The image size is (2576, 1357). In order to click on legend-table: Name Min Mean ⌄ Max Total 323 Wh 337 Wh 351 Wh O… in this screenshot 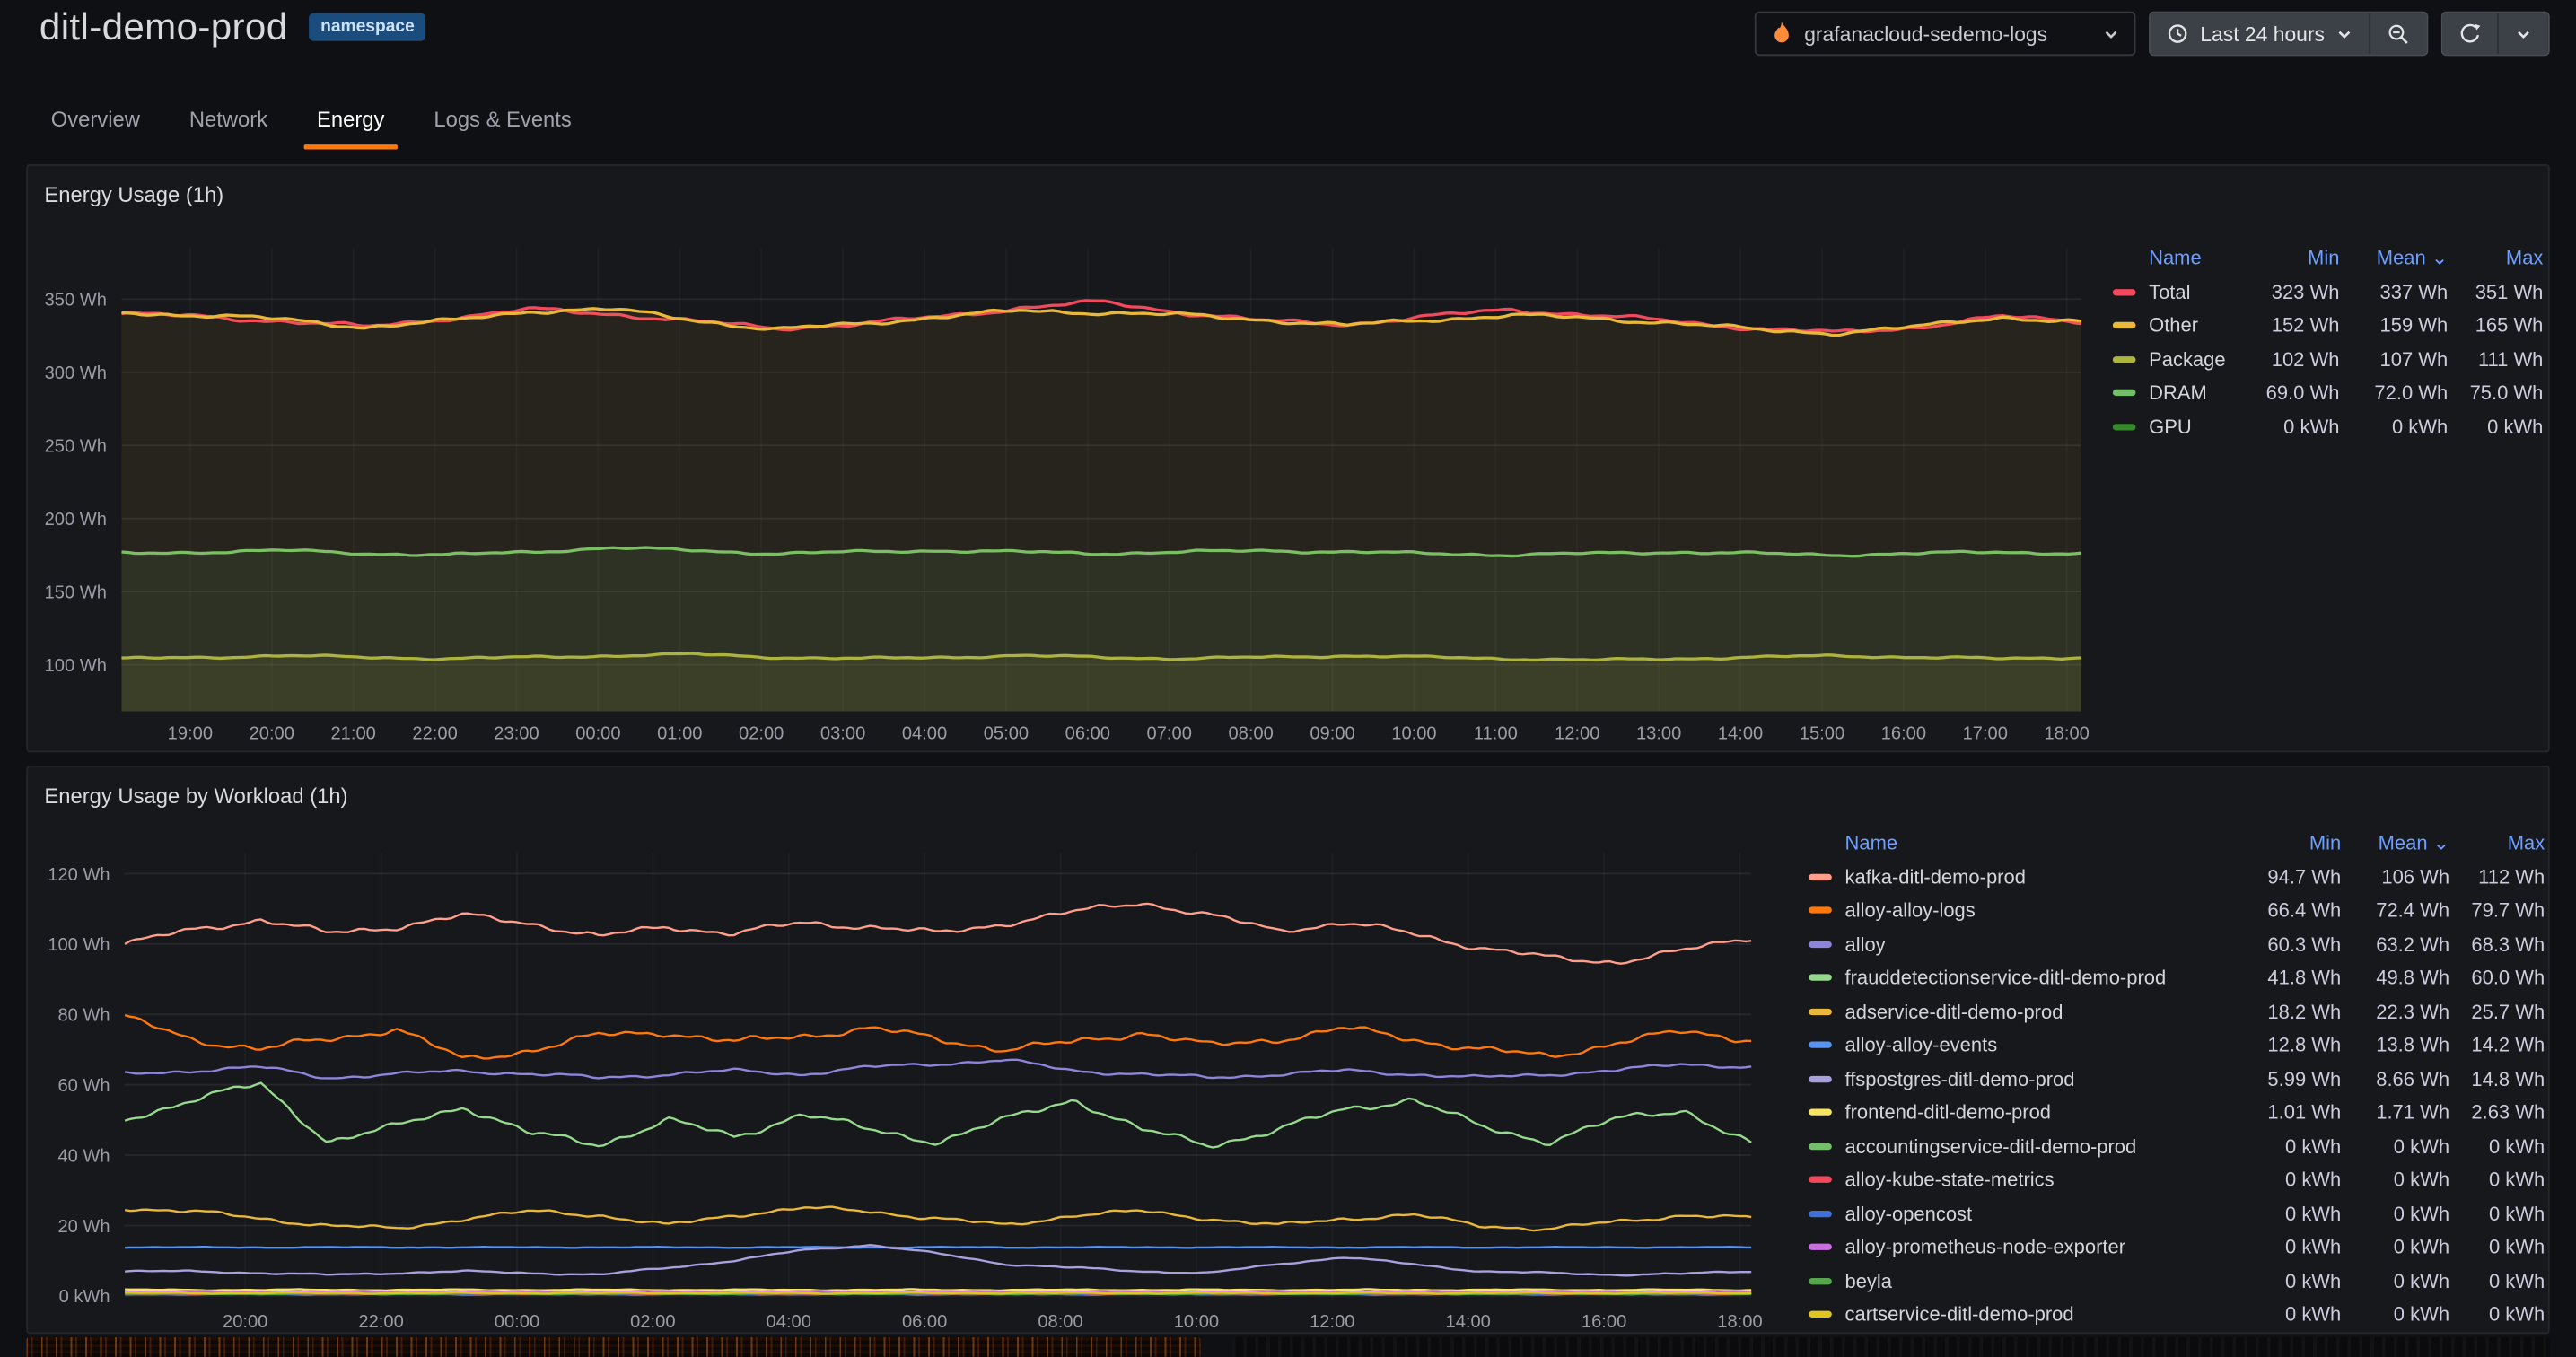, I will do `click(2328, 342)`.